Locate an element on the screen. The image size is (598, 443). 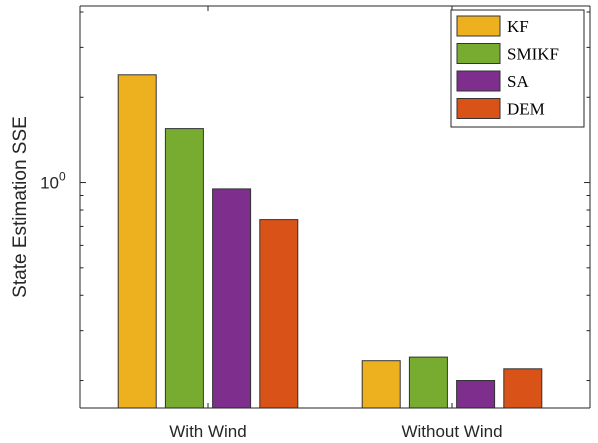
x-tick-label: With Wind is located at coordinates (207, 431).